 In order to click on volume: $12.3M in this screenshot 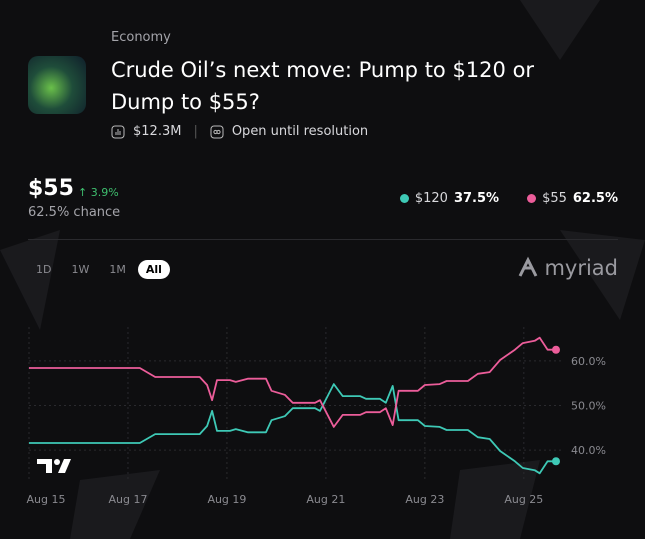, I will do `click(157, 131)`.